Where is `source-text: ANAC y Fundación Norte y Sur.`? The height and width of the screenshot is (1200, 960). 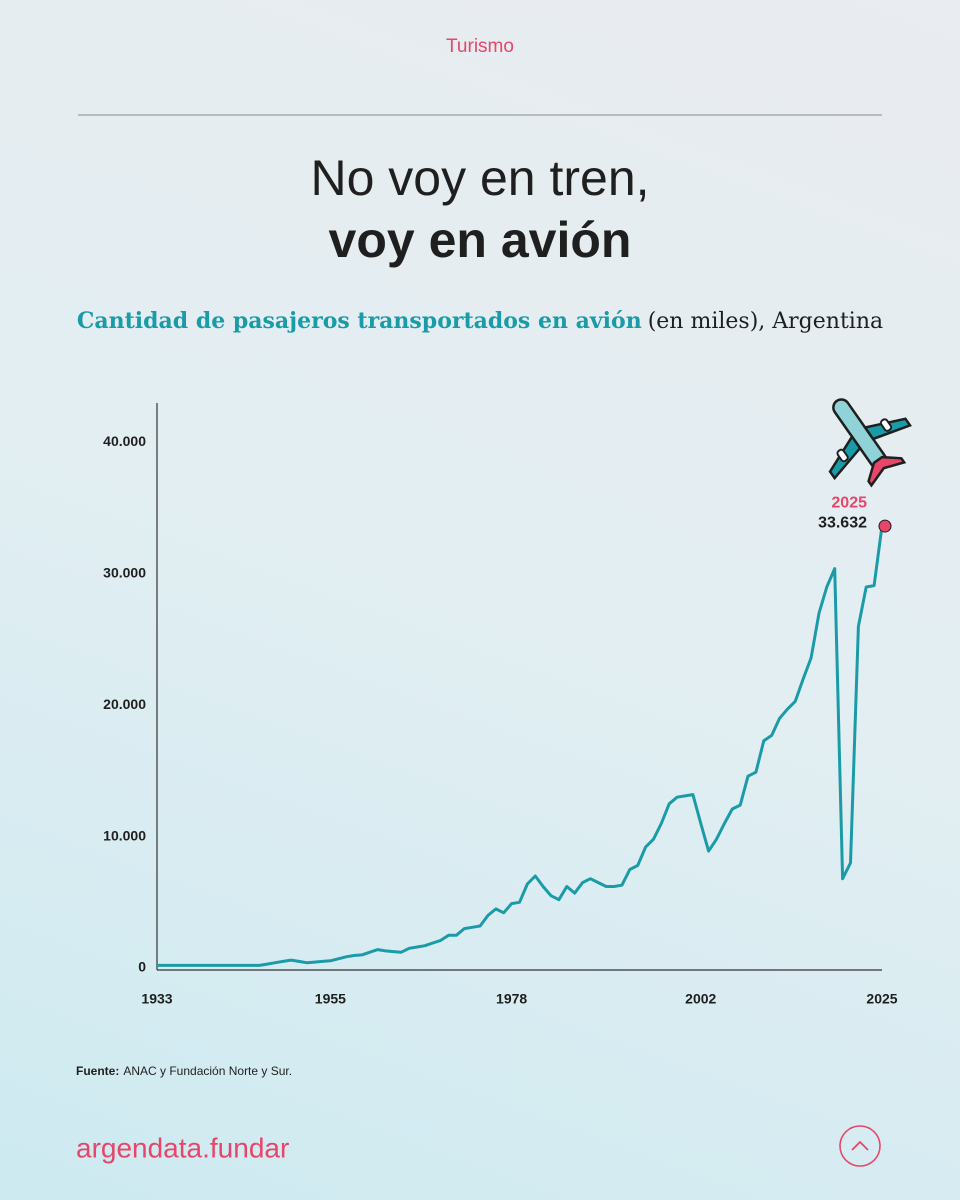 source-text: ANAC y Fundación Norte y Sur. is located at coordinates (207, 1071).